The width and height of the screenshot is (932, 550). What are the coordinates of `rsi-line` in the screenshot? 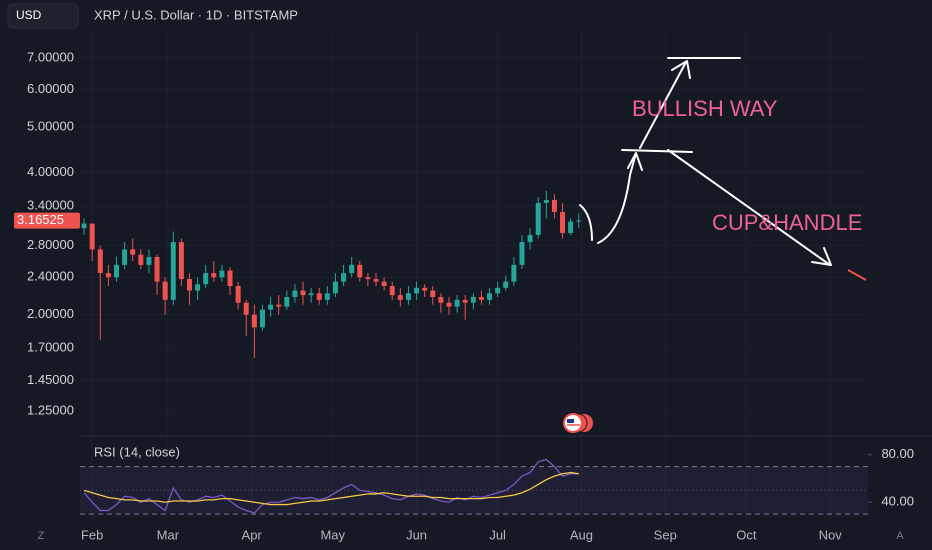 It's located at (331, 486).